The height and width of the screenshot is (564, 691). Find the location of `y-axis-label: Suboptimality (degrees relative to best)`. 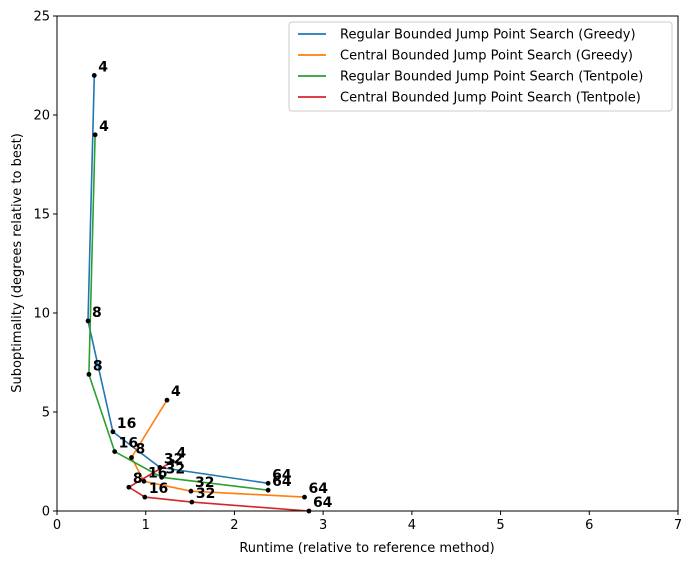

y-axis-label: Suboptimality (degrees relative to best) is located at coordinates (17, 263).